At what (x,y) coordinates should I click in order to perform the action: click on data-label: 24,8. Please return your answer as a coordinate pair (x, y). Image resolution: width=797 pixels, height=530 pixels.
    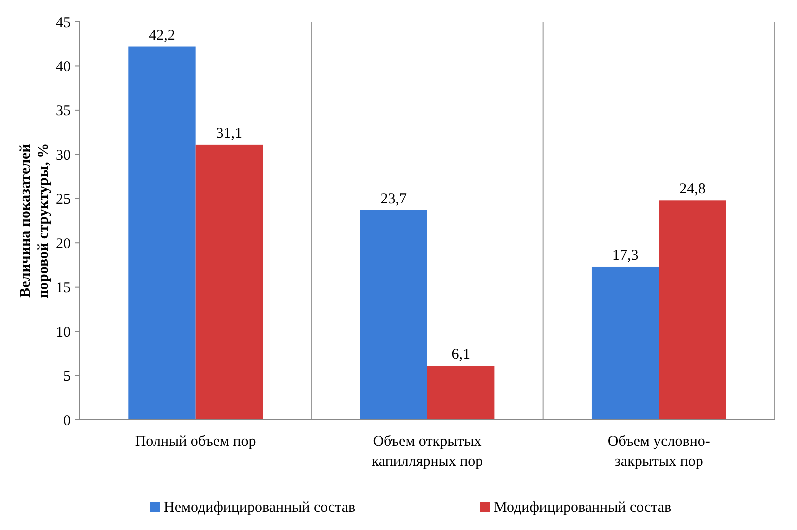
    Looking at the image, I should click on (693, 190).